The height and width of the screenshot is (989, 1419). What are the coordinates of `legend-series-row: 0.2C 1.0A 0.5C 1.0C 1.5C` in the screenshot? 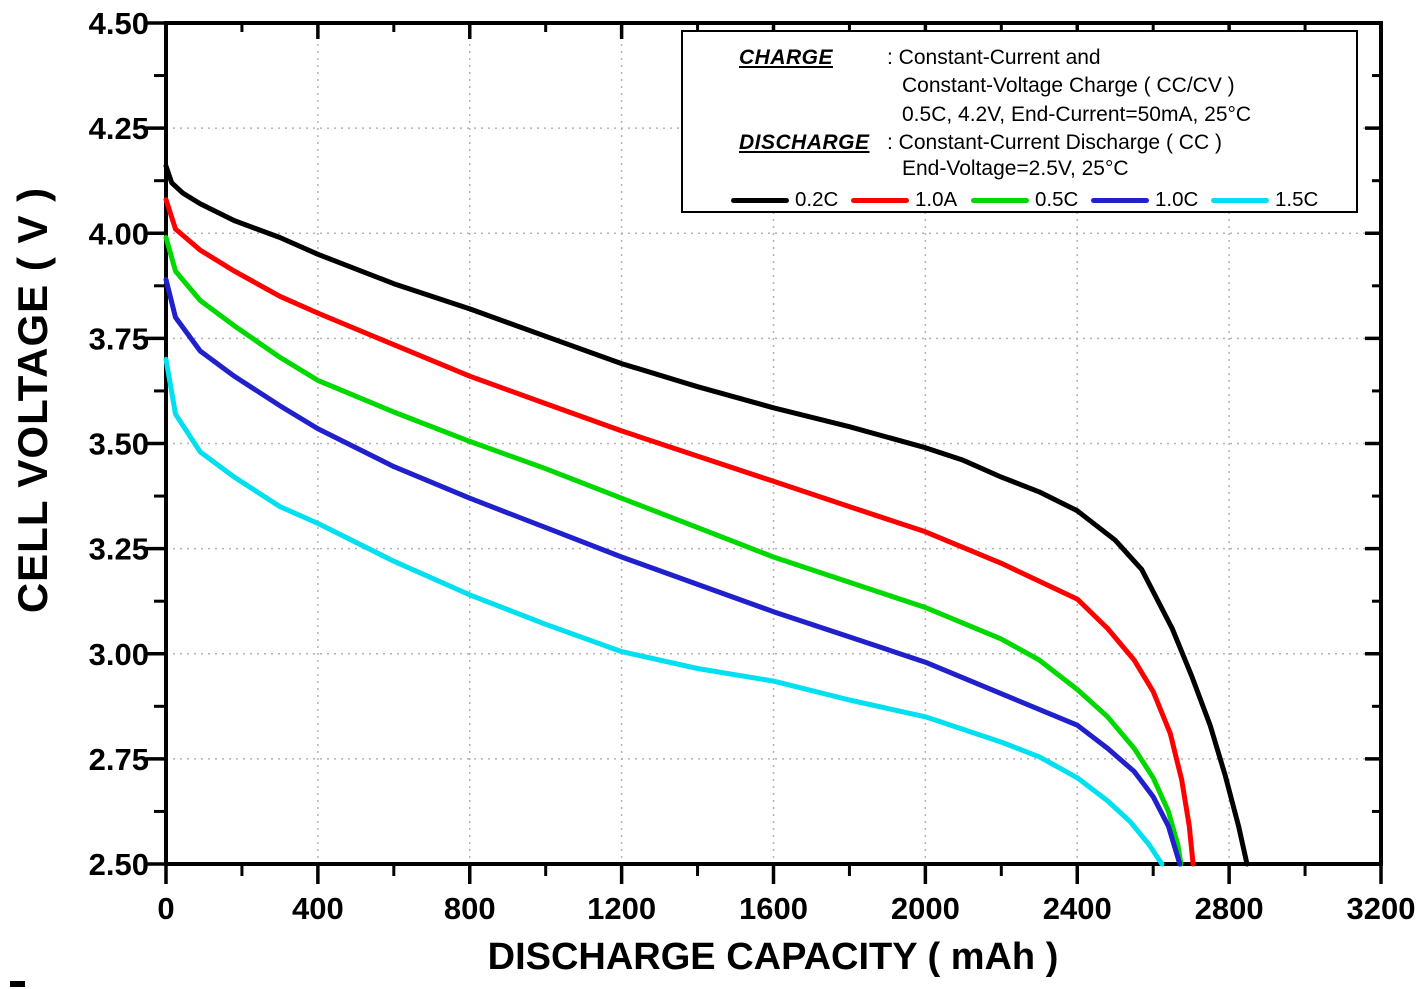 It's located at (1019, 200).